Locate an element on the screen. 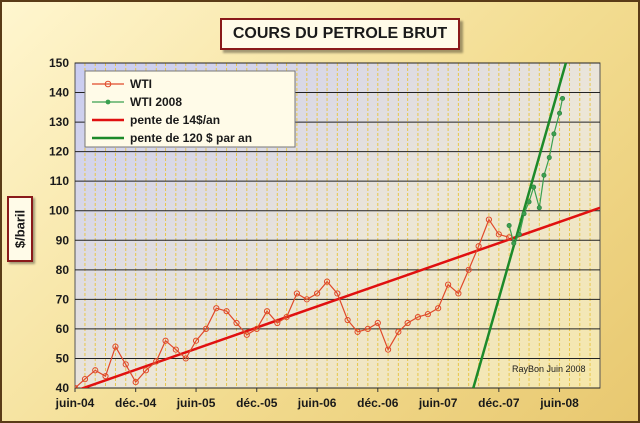 The height and width of the screenshot is (423, 640). y-axis-label: $/baril is located at coordinates (20, 229).